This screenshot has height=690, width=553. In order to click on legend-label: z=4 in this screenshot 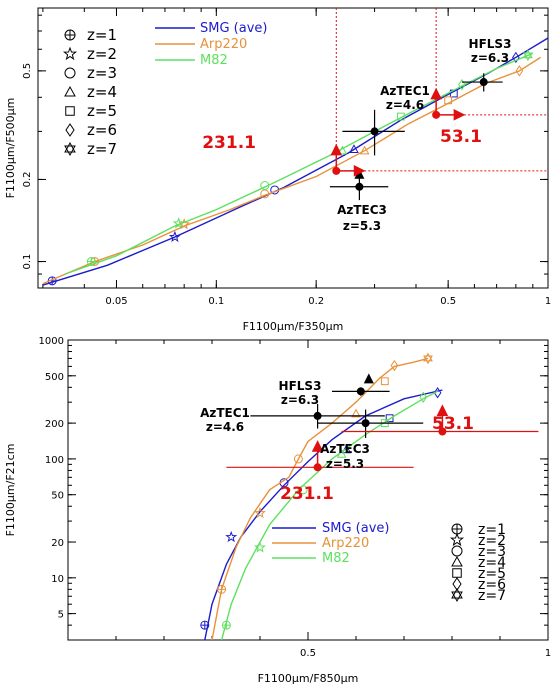, I will do `click(102, 92)`.